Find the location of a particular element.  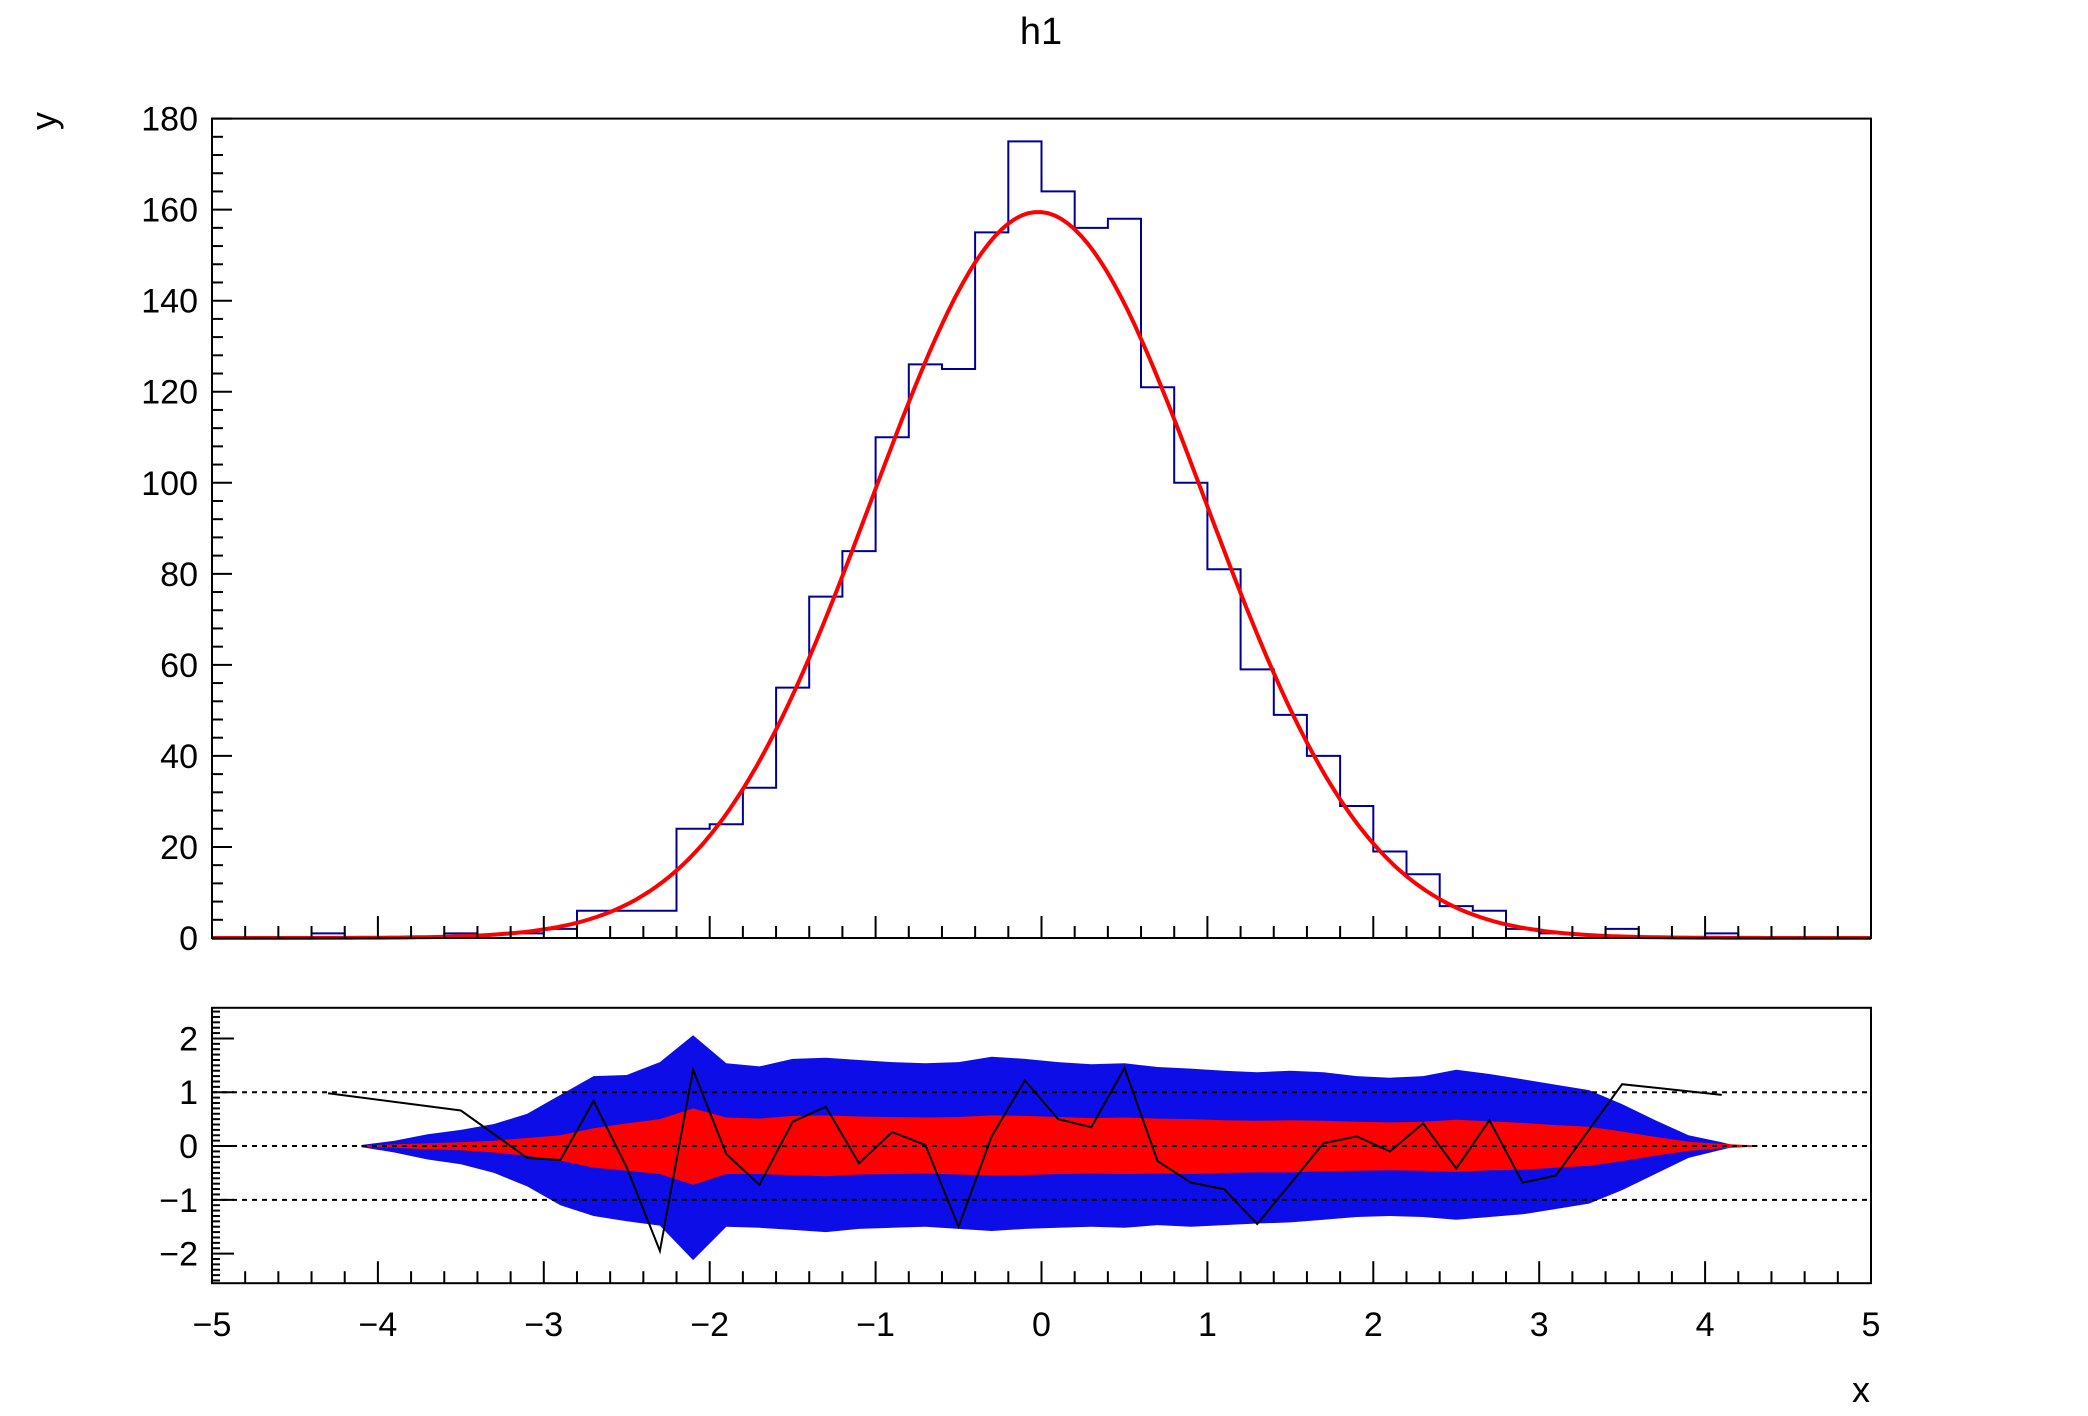

plot-title: h1 is located at coordinates (1041, 32).